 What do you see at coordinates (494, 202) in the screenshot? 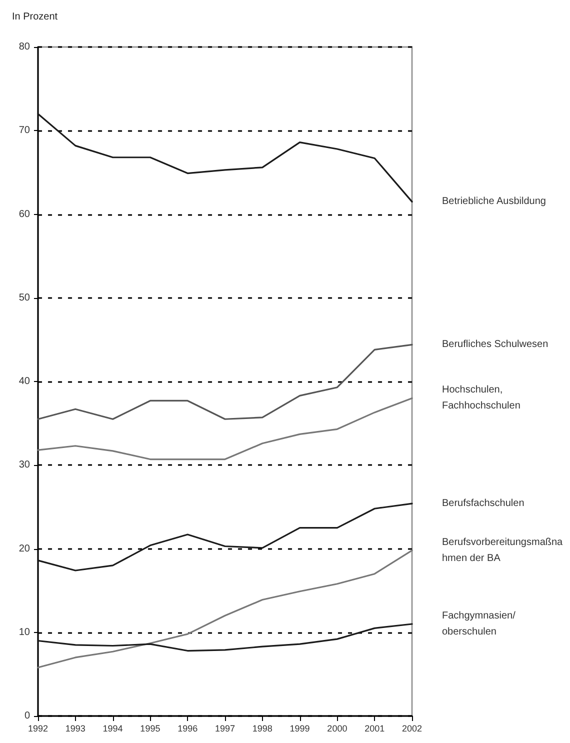
I see `text: Betriebliche Ausbildung` at bounding box center [494, 202].